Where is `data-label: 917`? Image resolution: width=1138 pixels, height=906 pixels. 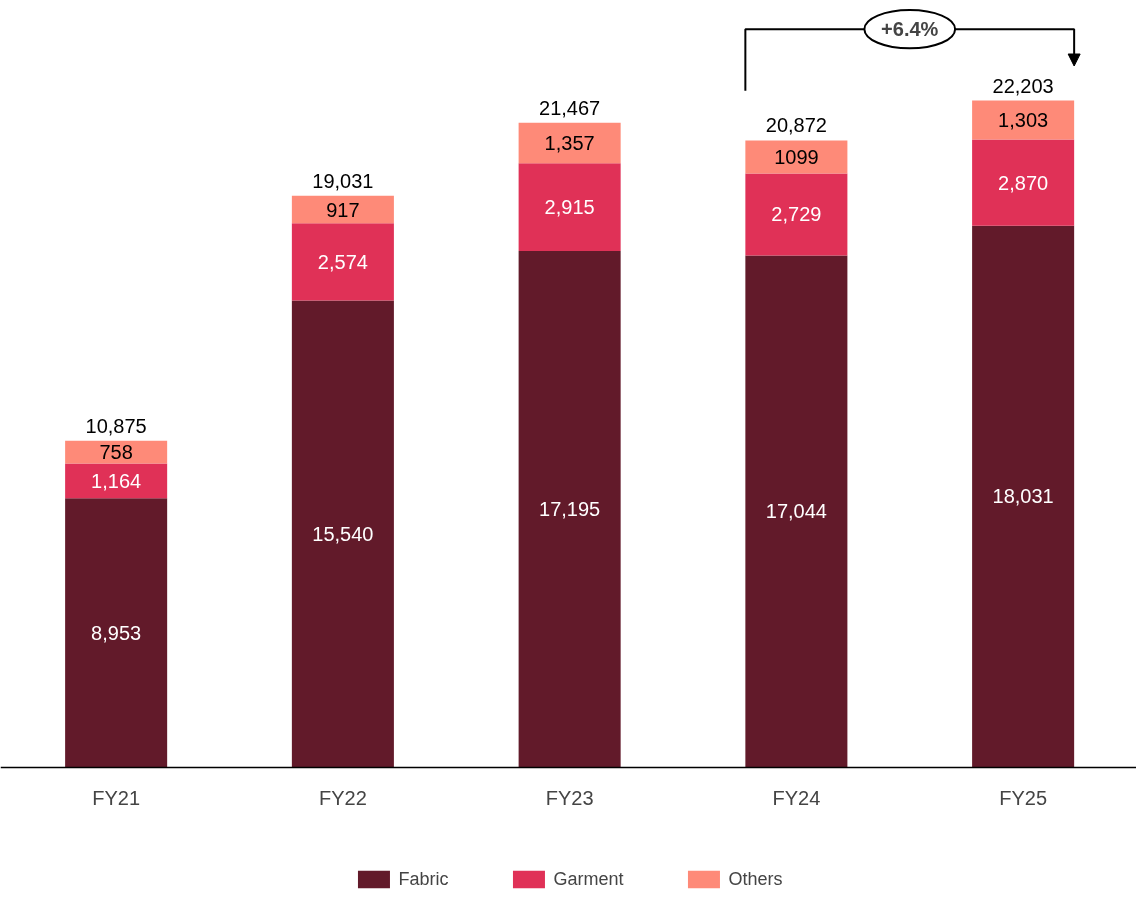
data-label: 917 is located at coordinates (343, 209).